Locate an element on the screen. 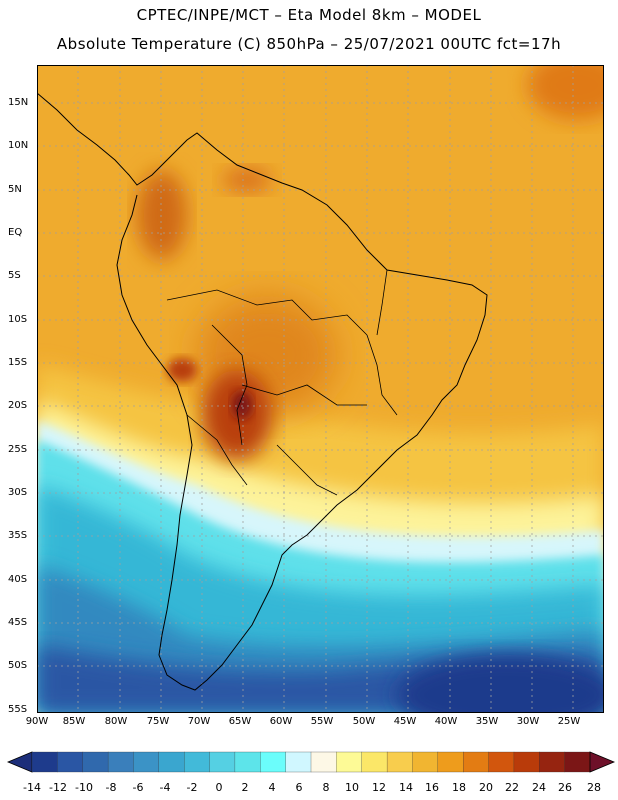  lat-label: 55S is located at coordinates (18, 709).